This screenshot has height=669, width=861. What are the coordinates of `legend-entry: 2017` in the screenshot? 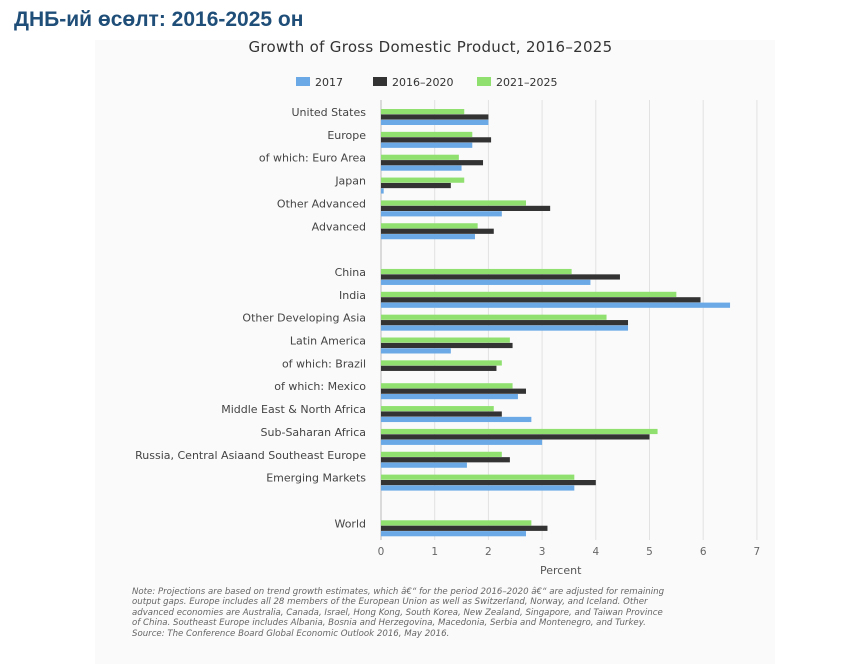 It's located at (329, 82).